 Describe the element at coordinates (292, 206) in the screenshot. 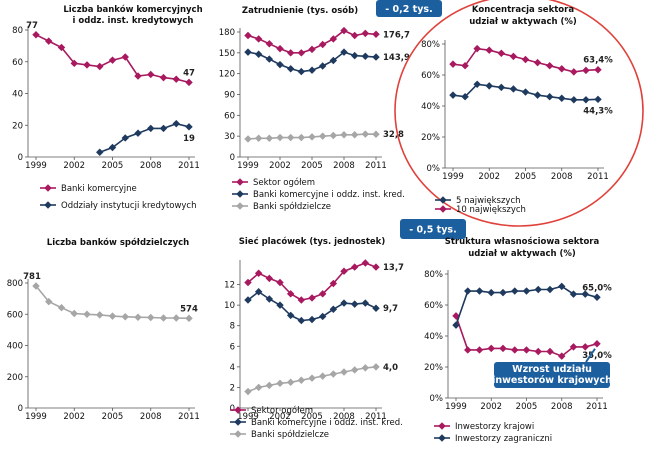

I see `legend-label: Banki spółdzielcze` at that location.